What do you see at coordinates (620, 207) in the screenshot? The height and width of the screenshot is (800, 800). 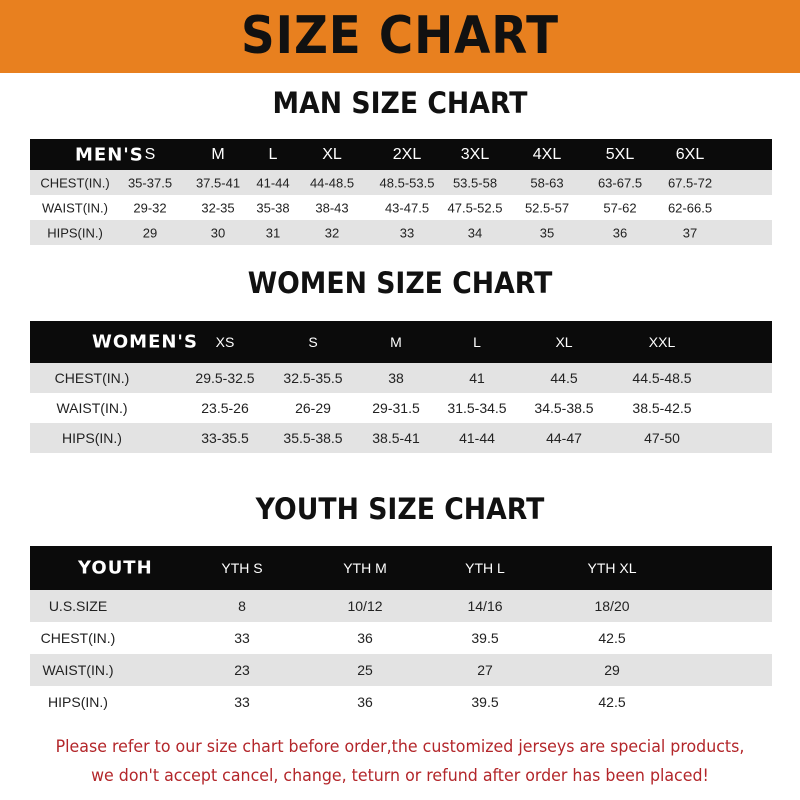 I see `measurement-cell: 57-62` at bounding box center [620, 207].